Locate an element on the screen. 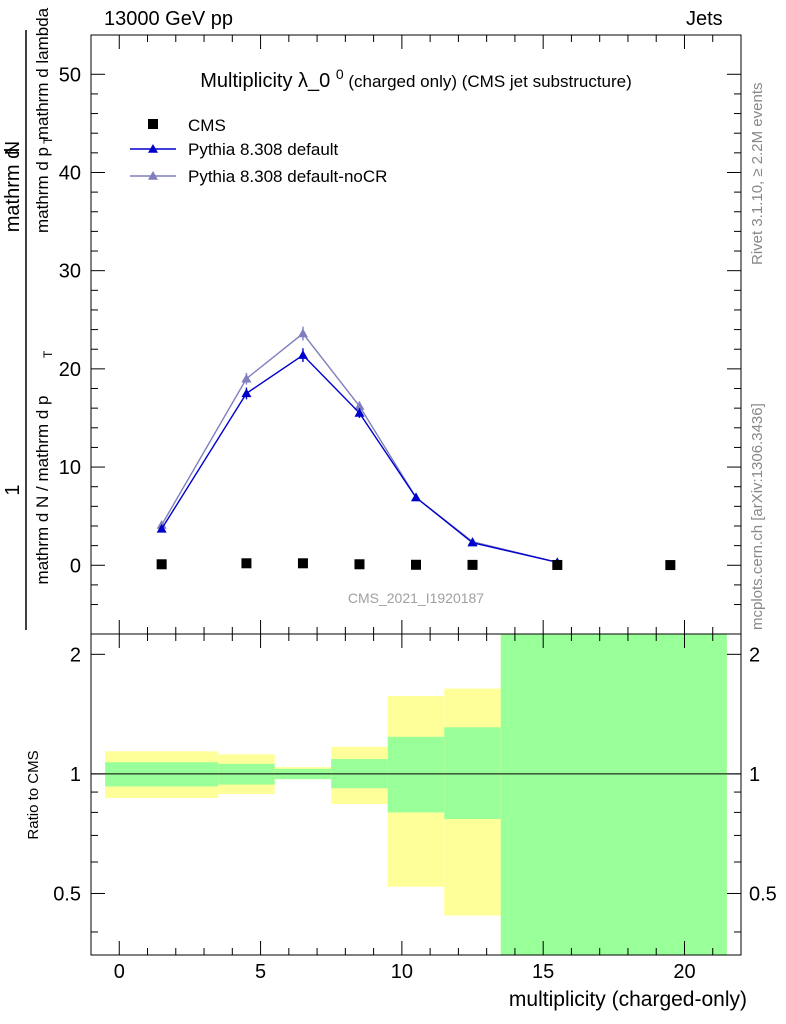 The width and height of the screenshot is (786, 1024). ratio-y-tick-label-right: 0.5 is located at coordinates (763, 894).